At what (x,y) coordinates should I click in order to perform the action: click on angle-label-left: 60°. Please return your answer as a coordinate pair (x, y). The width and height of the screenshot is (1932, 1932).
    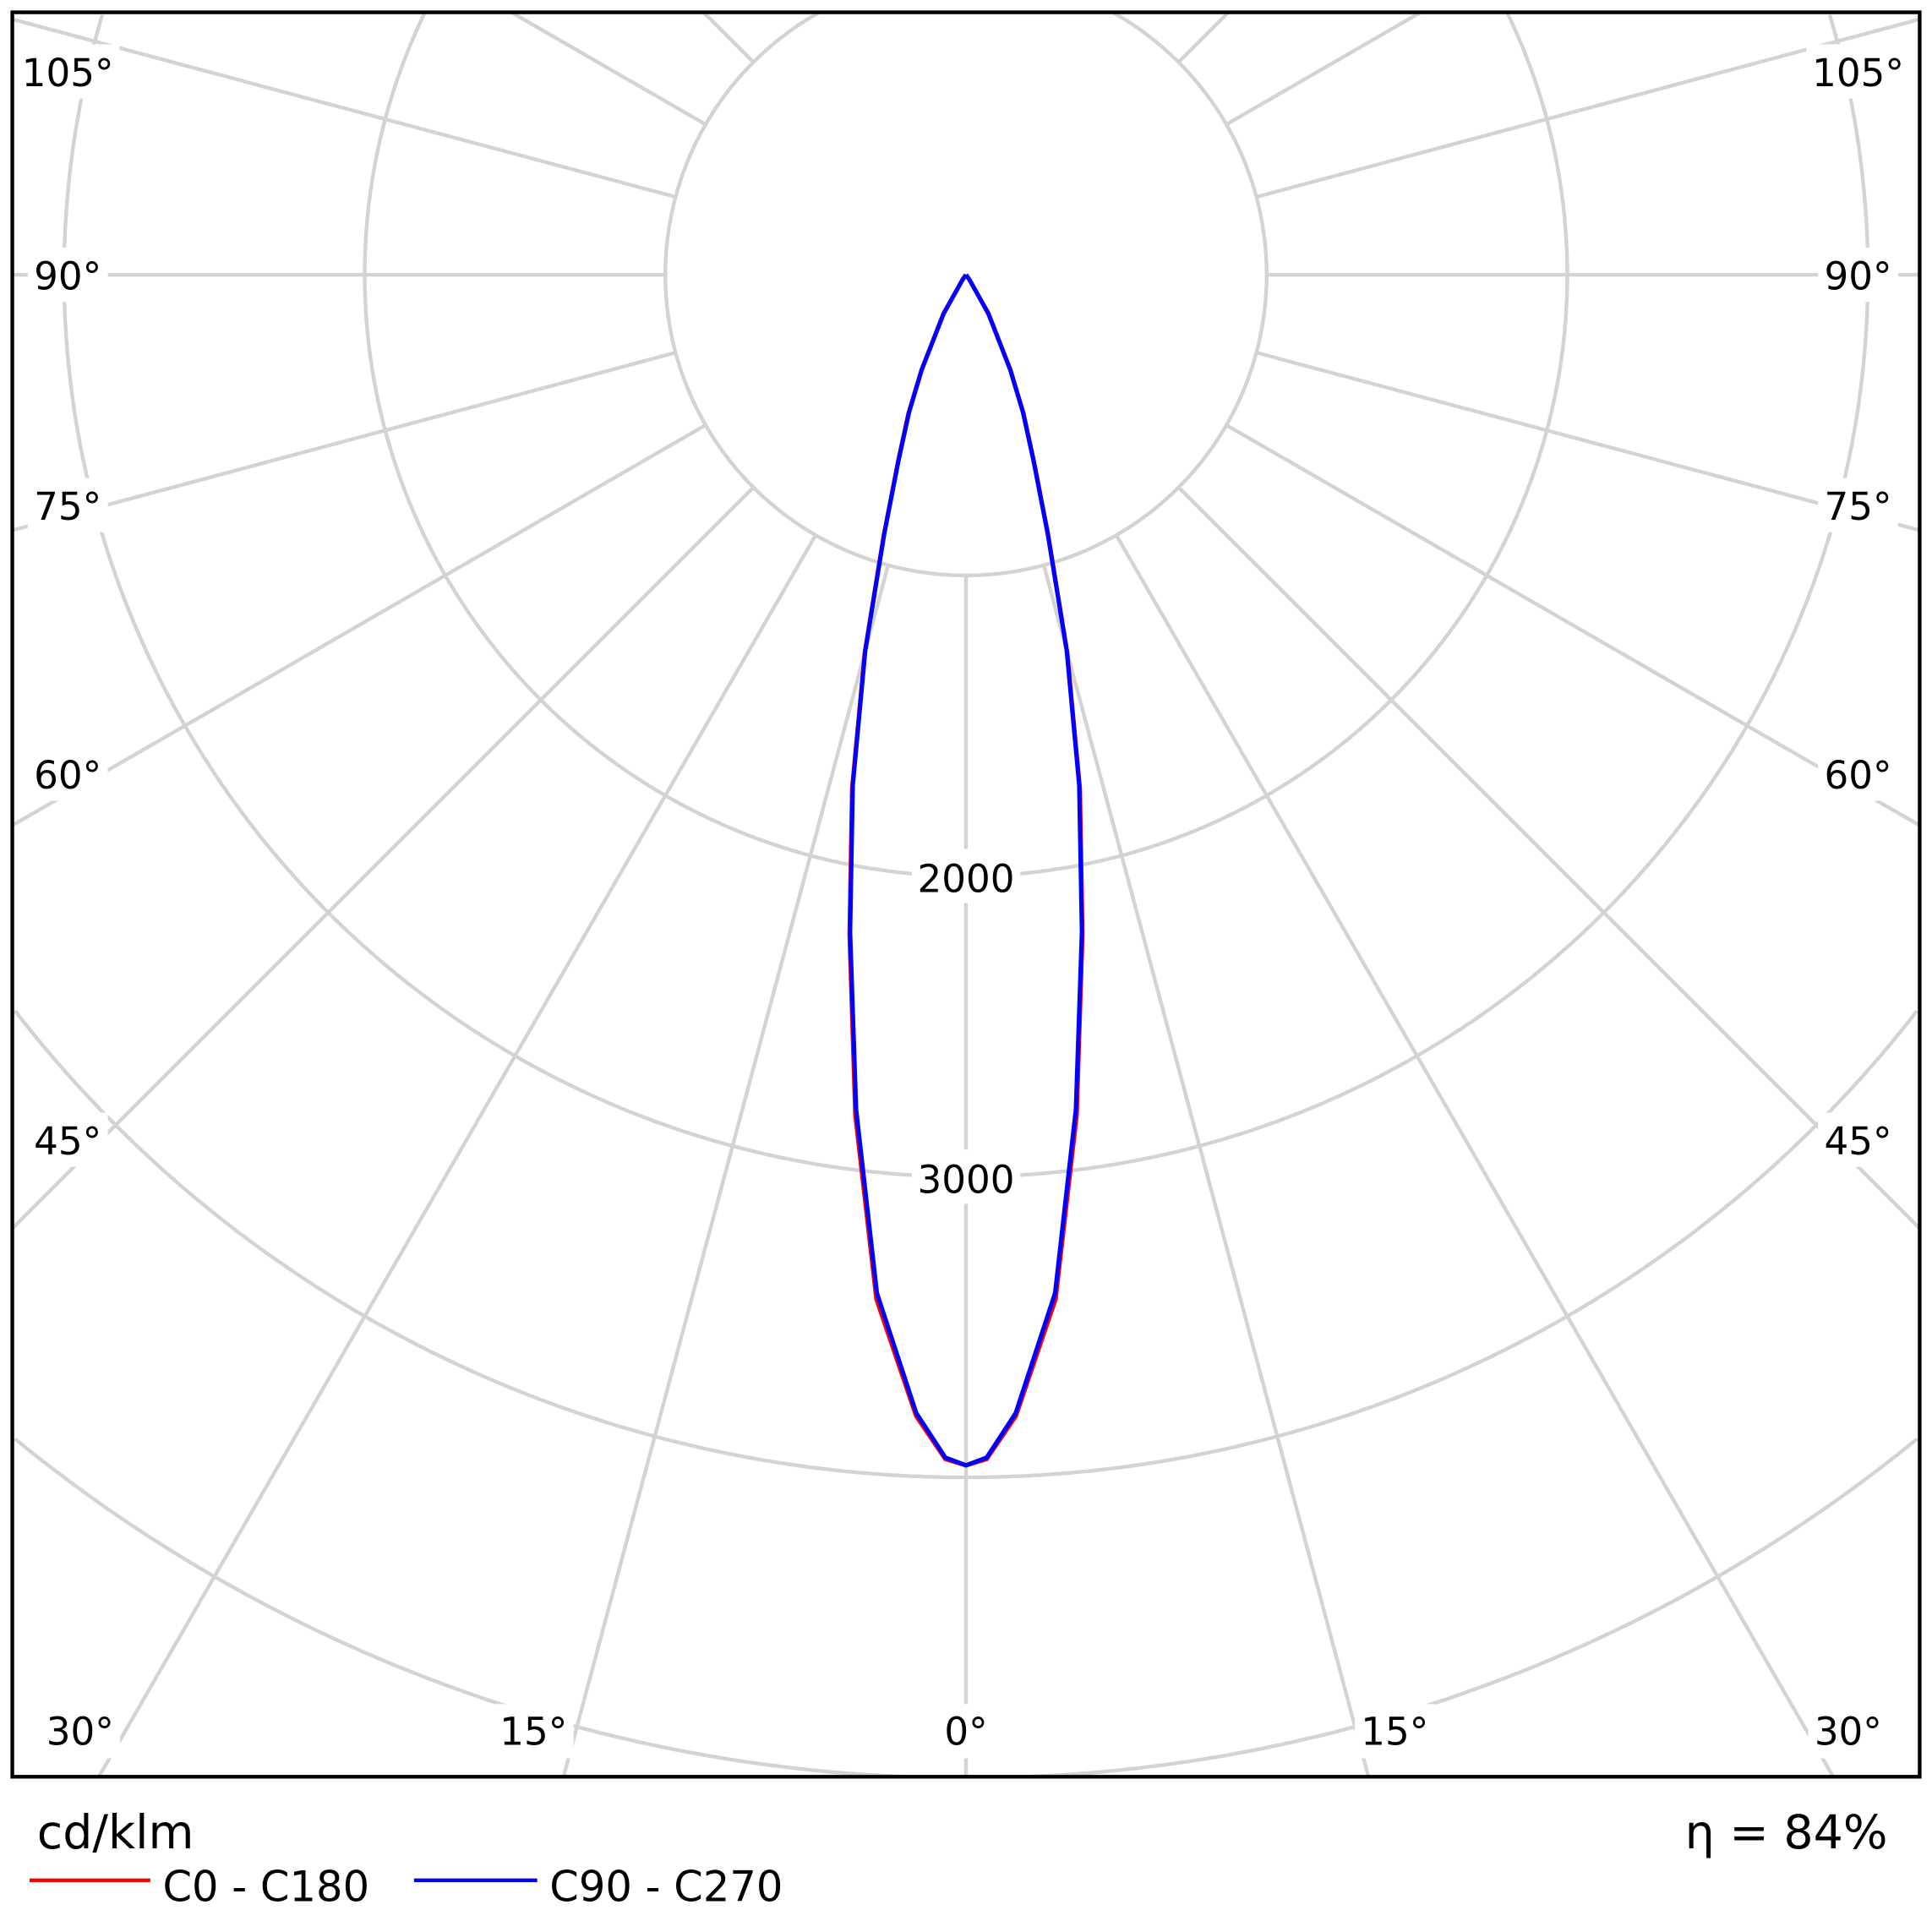
    Looking at the image, I should click on (67, 775).